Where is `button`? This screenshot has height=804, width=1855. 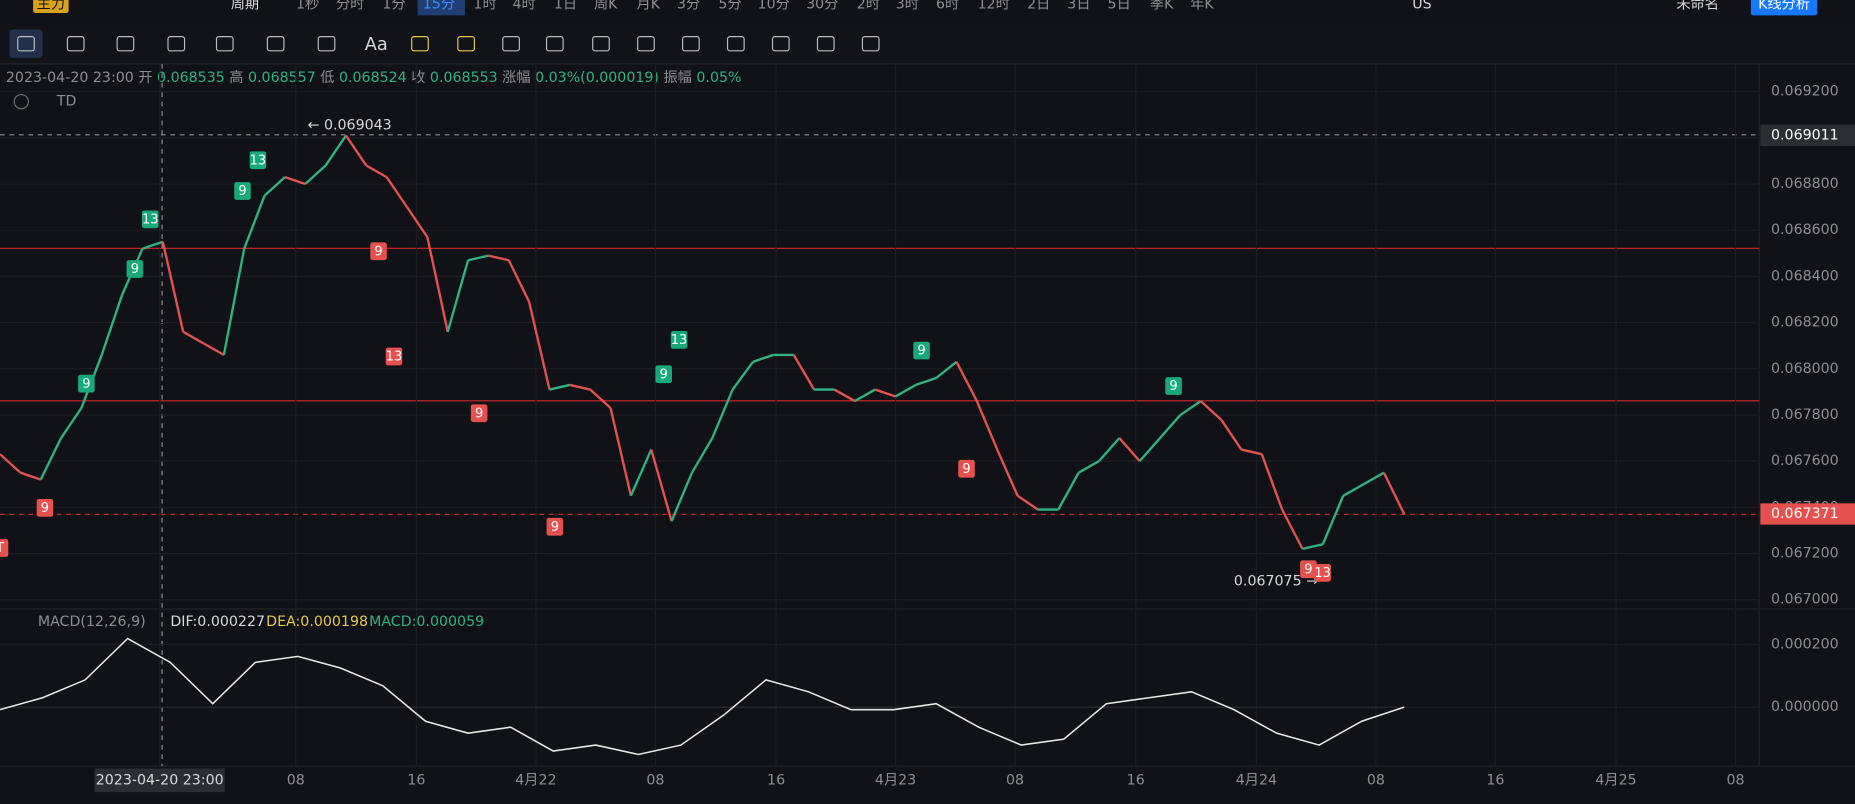 button is located at coordinates (1784, 8).